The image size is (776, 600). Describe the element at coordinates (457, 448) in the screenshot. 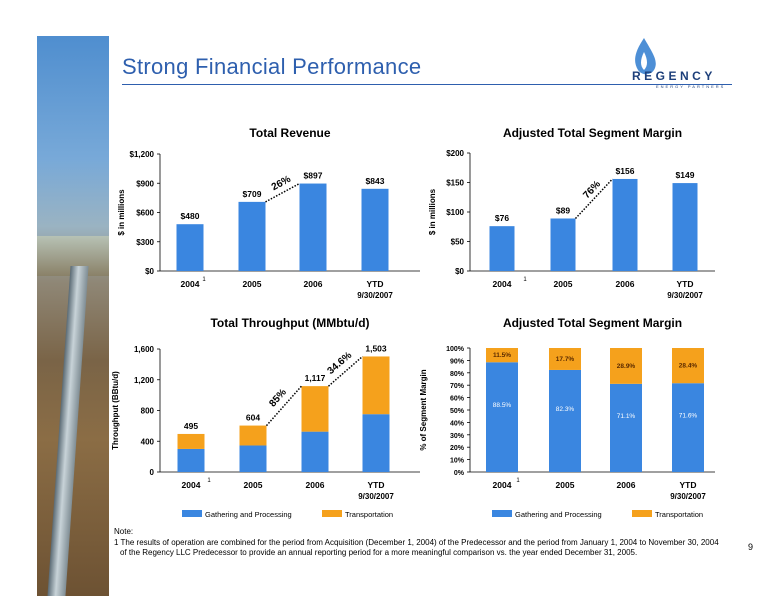

I see `y-tick-label: 20%` at that location.